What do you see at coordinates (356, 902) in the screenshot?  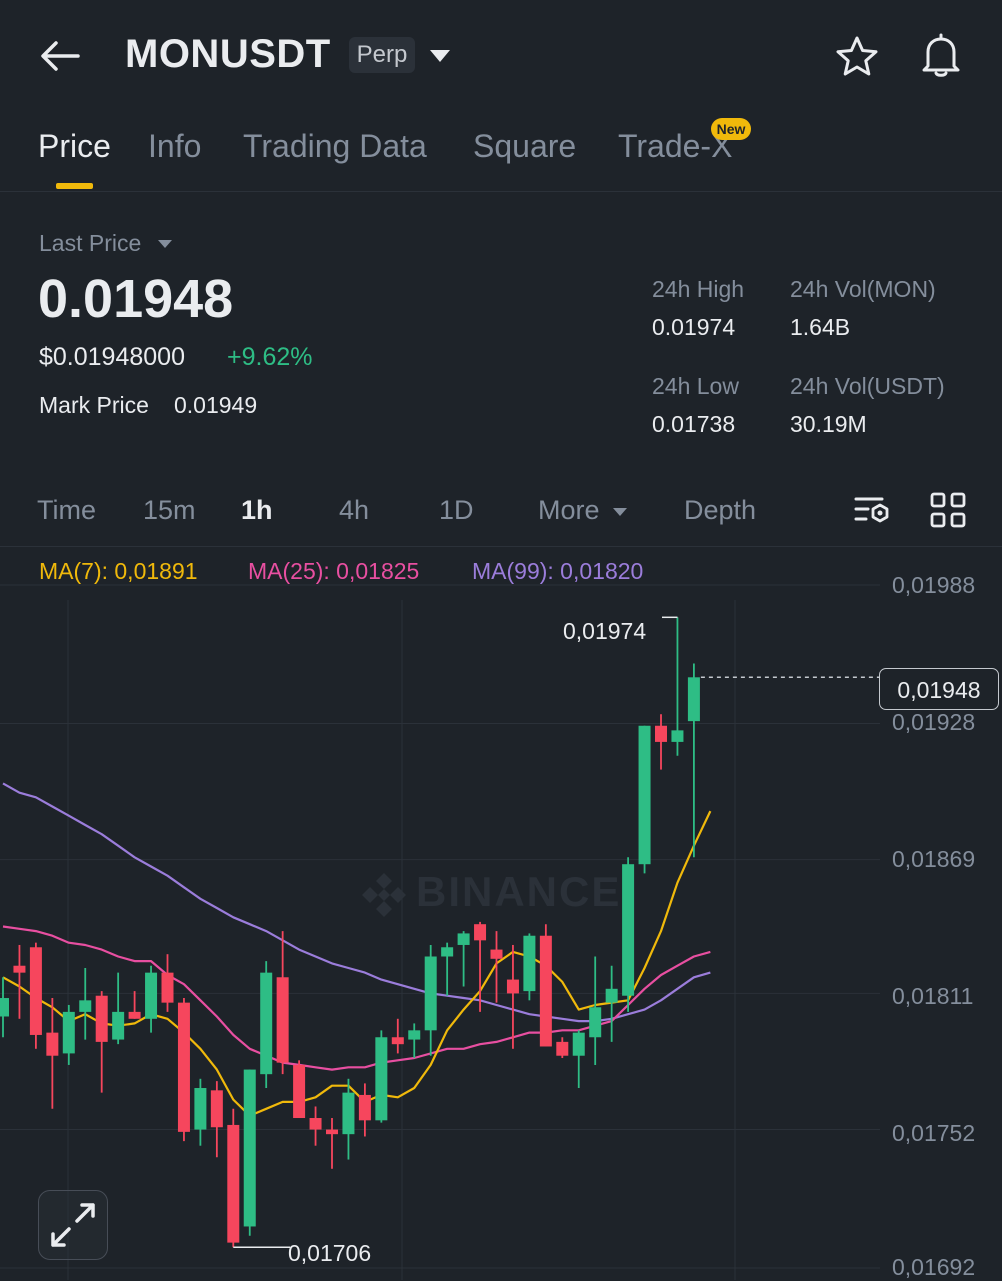 I see `ma99-line` at bounding box center [356, 902].